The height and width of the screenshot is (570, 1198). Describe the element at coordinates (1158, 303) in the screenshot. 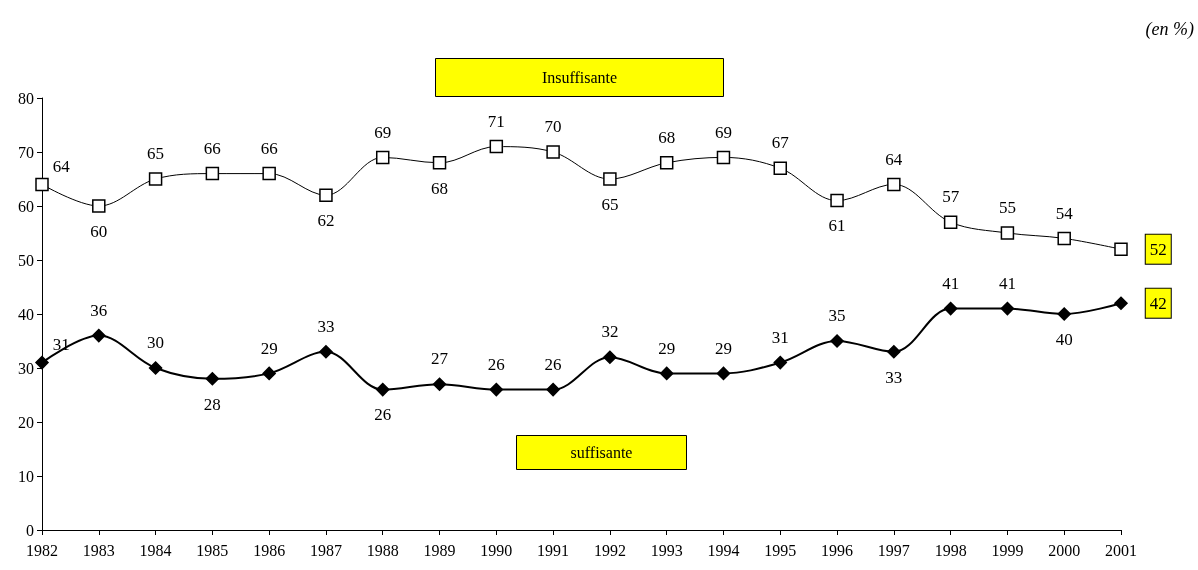

I see `data-label: 42` at that location.